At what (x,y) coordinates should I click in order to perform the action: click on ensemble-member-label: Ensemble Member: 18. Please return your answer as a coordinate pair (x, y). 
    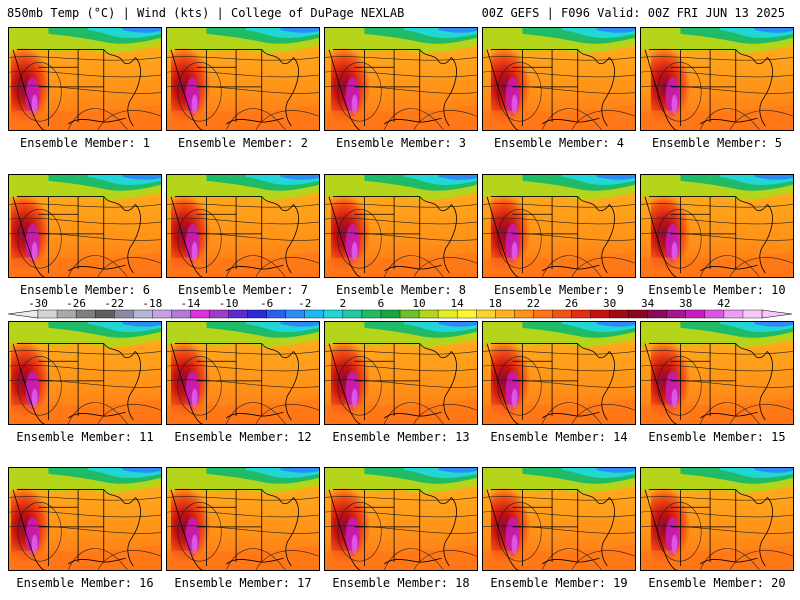
    Looking at the image, I should click on (401, 583).